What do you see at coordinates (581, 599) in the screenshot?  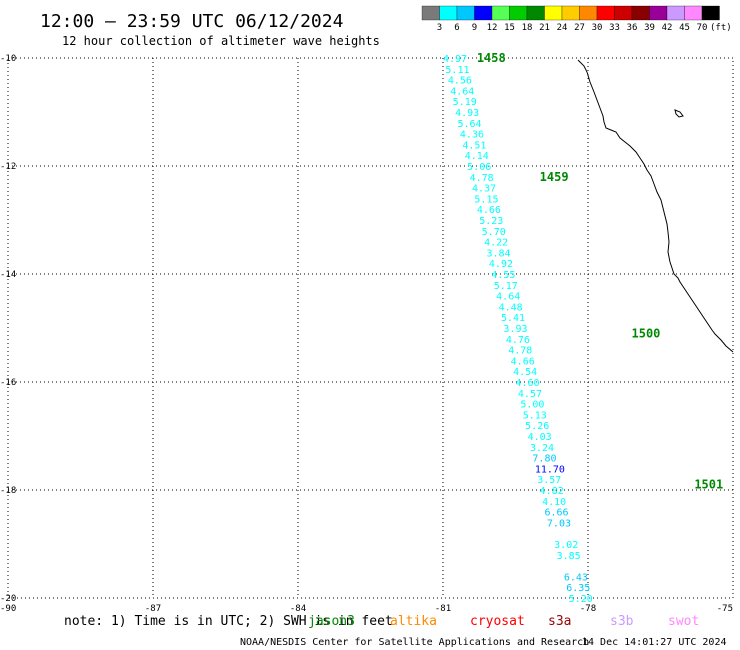 I see `wave-height-label: 5.20` at bounding box center [581, 599].